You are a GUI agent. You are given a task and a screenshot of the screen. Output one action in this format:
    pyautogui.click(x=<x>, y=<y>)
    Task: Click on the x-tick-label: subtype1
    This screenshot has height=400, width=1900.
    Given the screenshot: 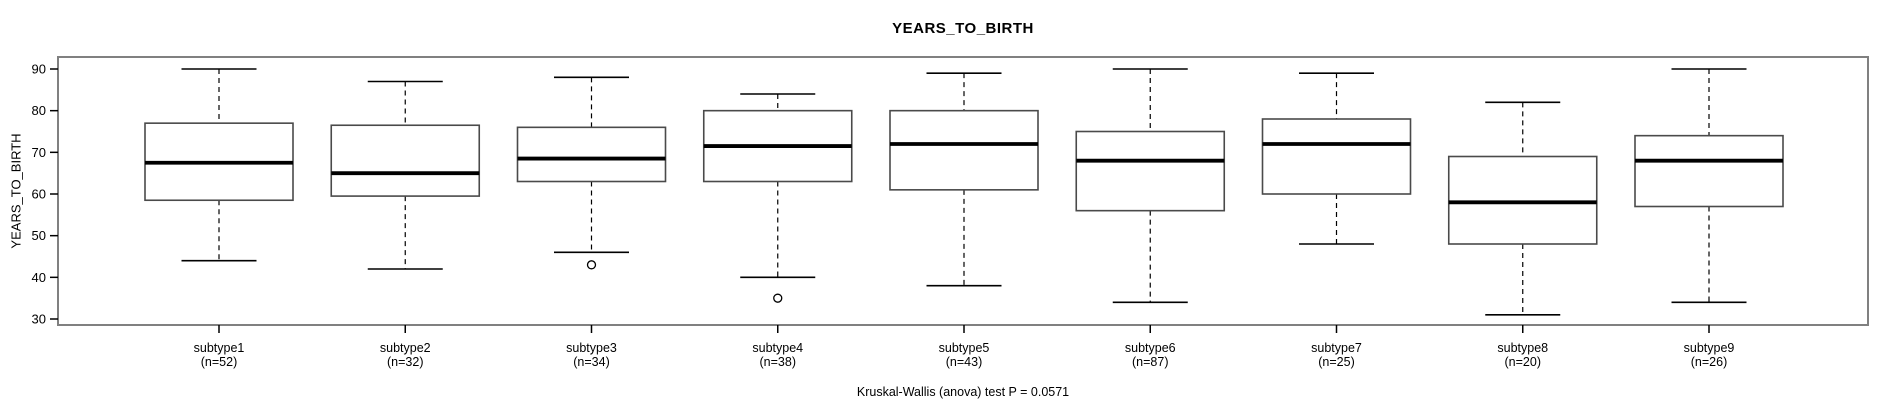 What is the action you would take?
    pyautogui.click(x=219, y=348)
    